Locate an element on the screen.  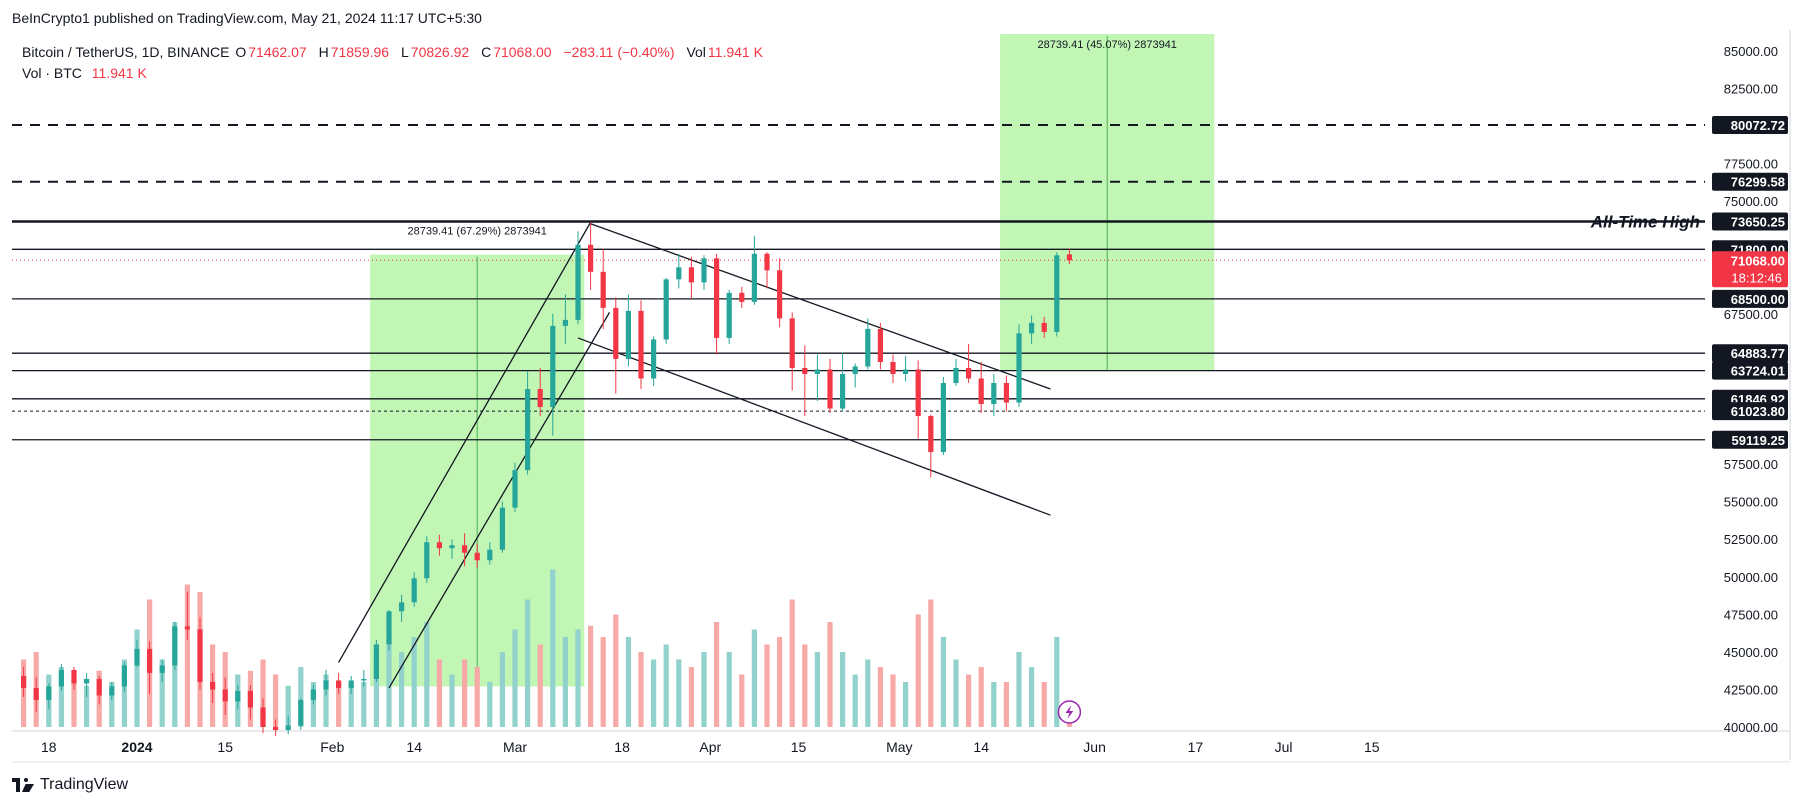
time-tick-label: 14 is located at coordinates (981, 747).